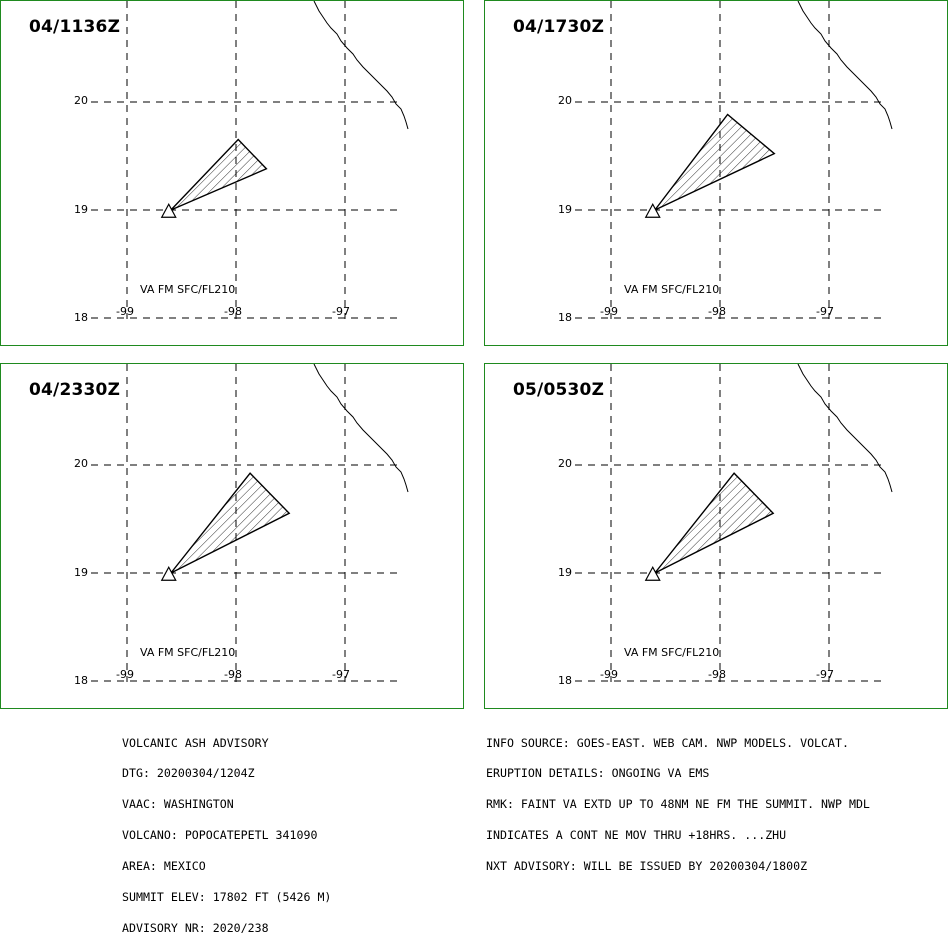 This screenshot has height=944, width=950. What do you see at coordinates (188, 773) in the screenshot?
I see `advisory-line: DTG: 20200304/1204Z` at bounding box center [188, 773].